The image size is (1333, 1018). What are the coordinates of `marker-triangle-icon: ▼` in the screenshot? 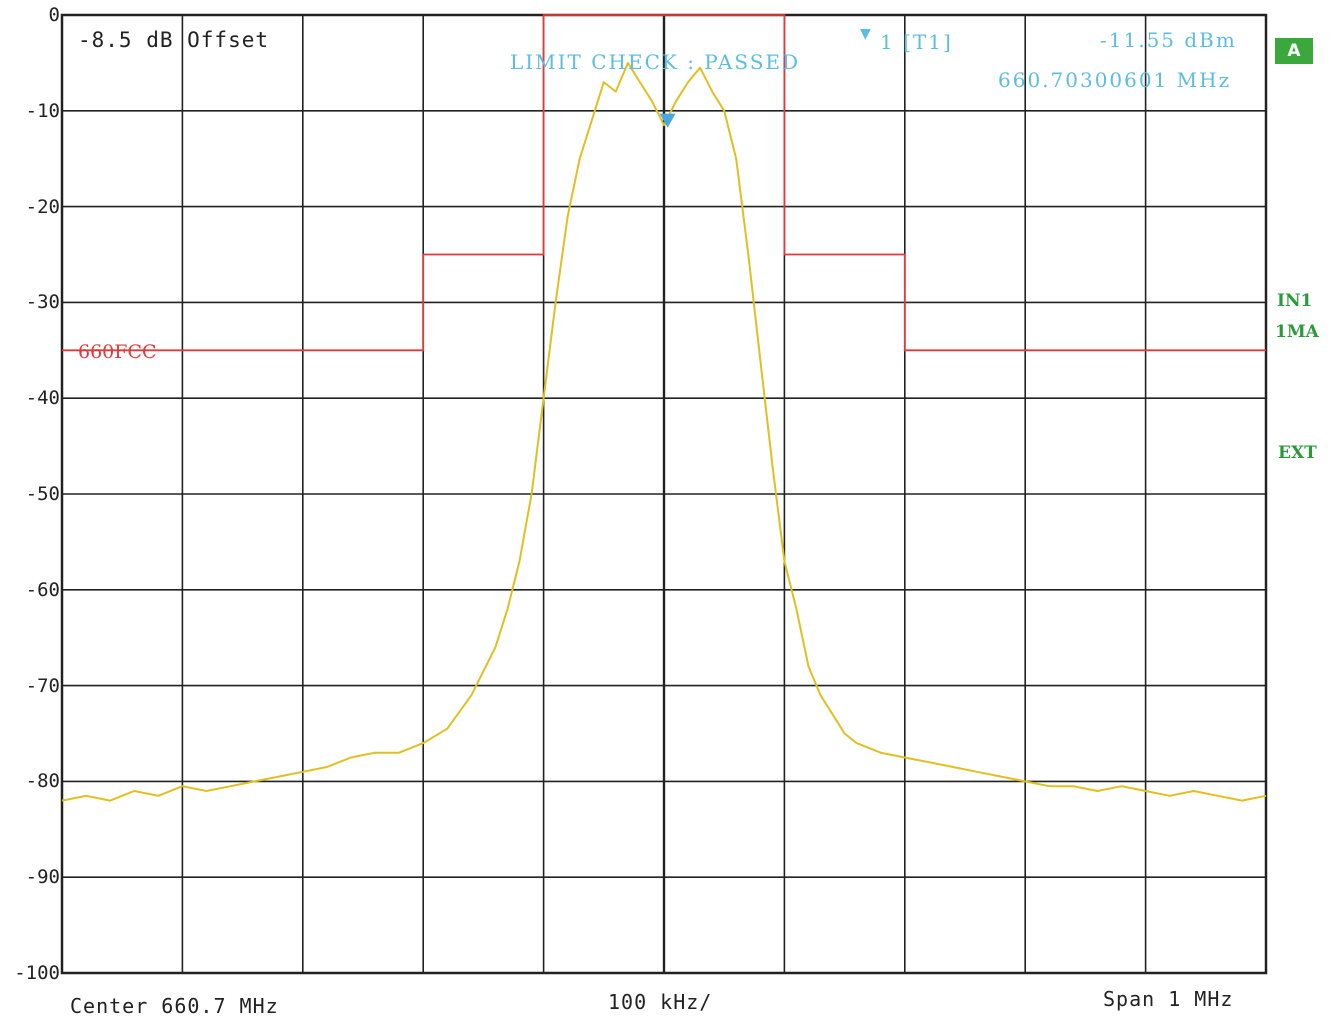 It's located at (866, 34).